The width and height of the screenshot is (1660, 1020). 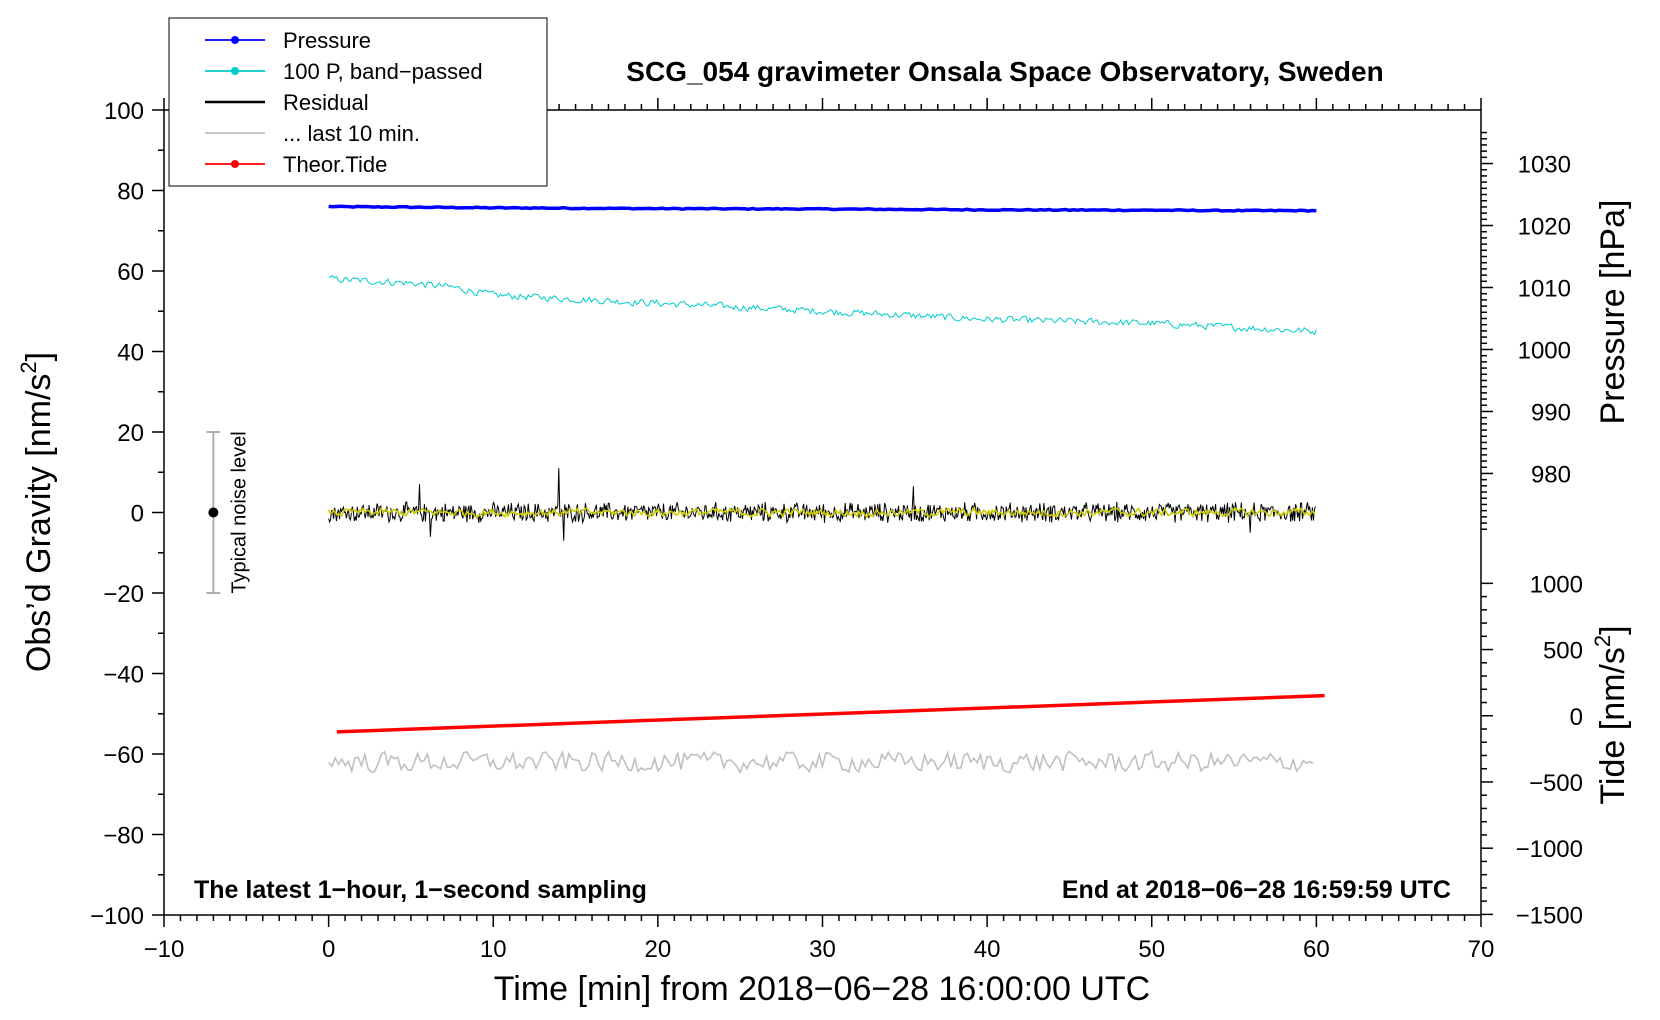 I want to click on x-axis-label: Time [min] from 2018−06−28 16:00:00 UTC, so click(x=822, y=989).